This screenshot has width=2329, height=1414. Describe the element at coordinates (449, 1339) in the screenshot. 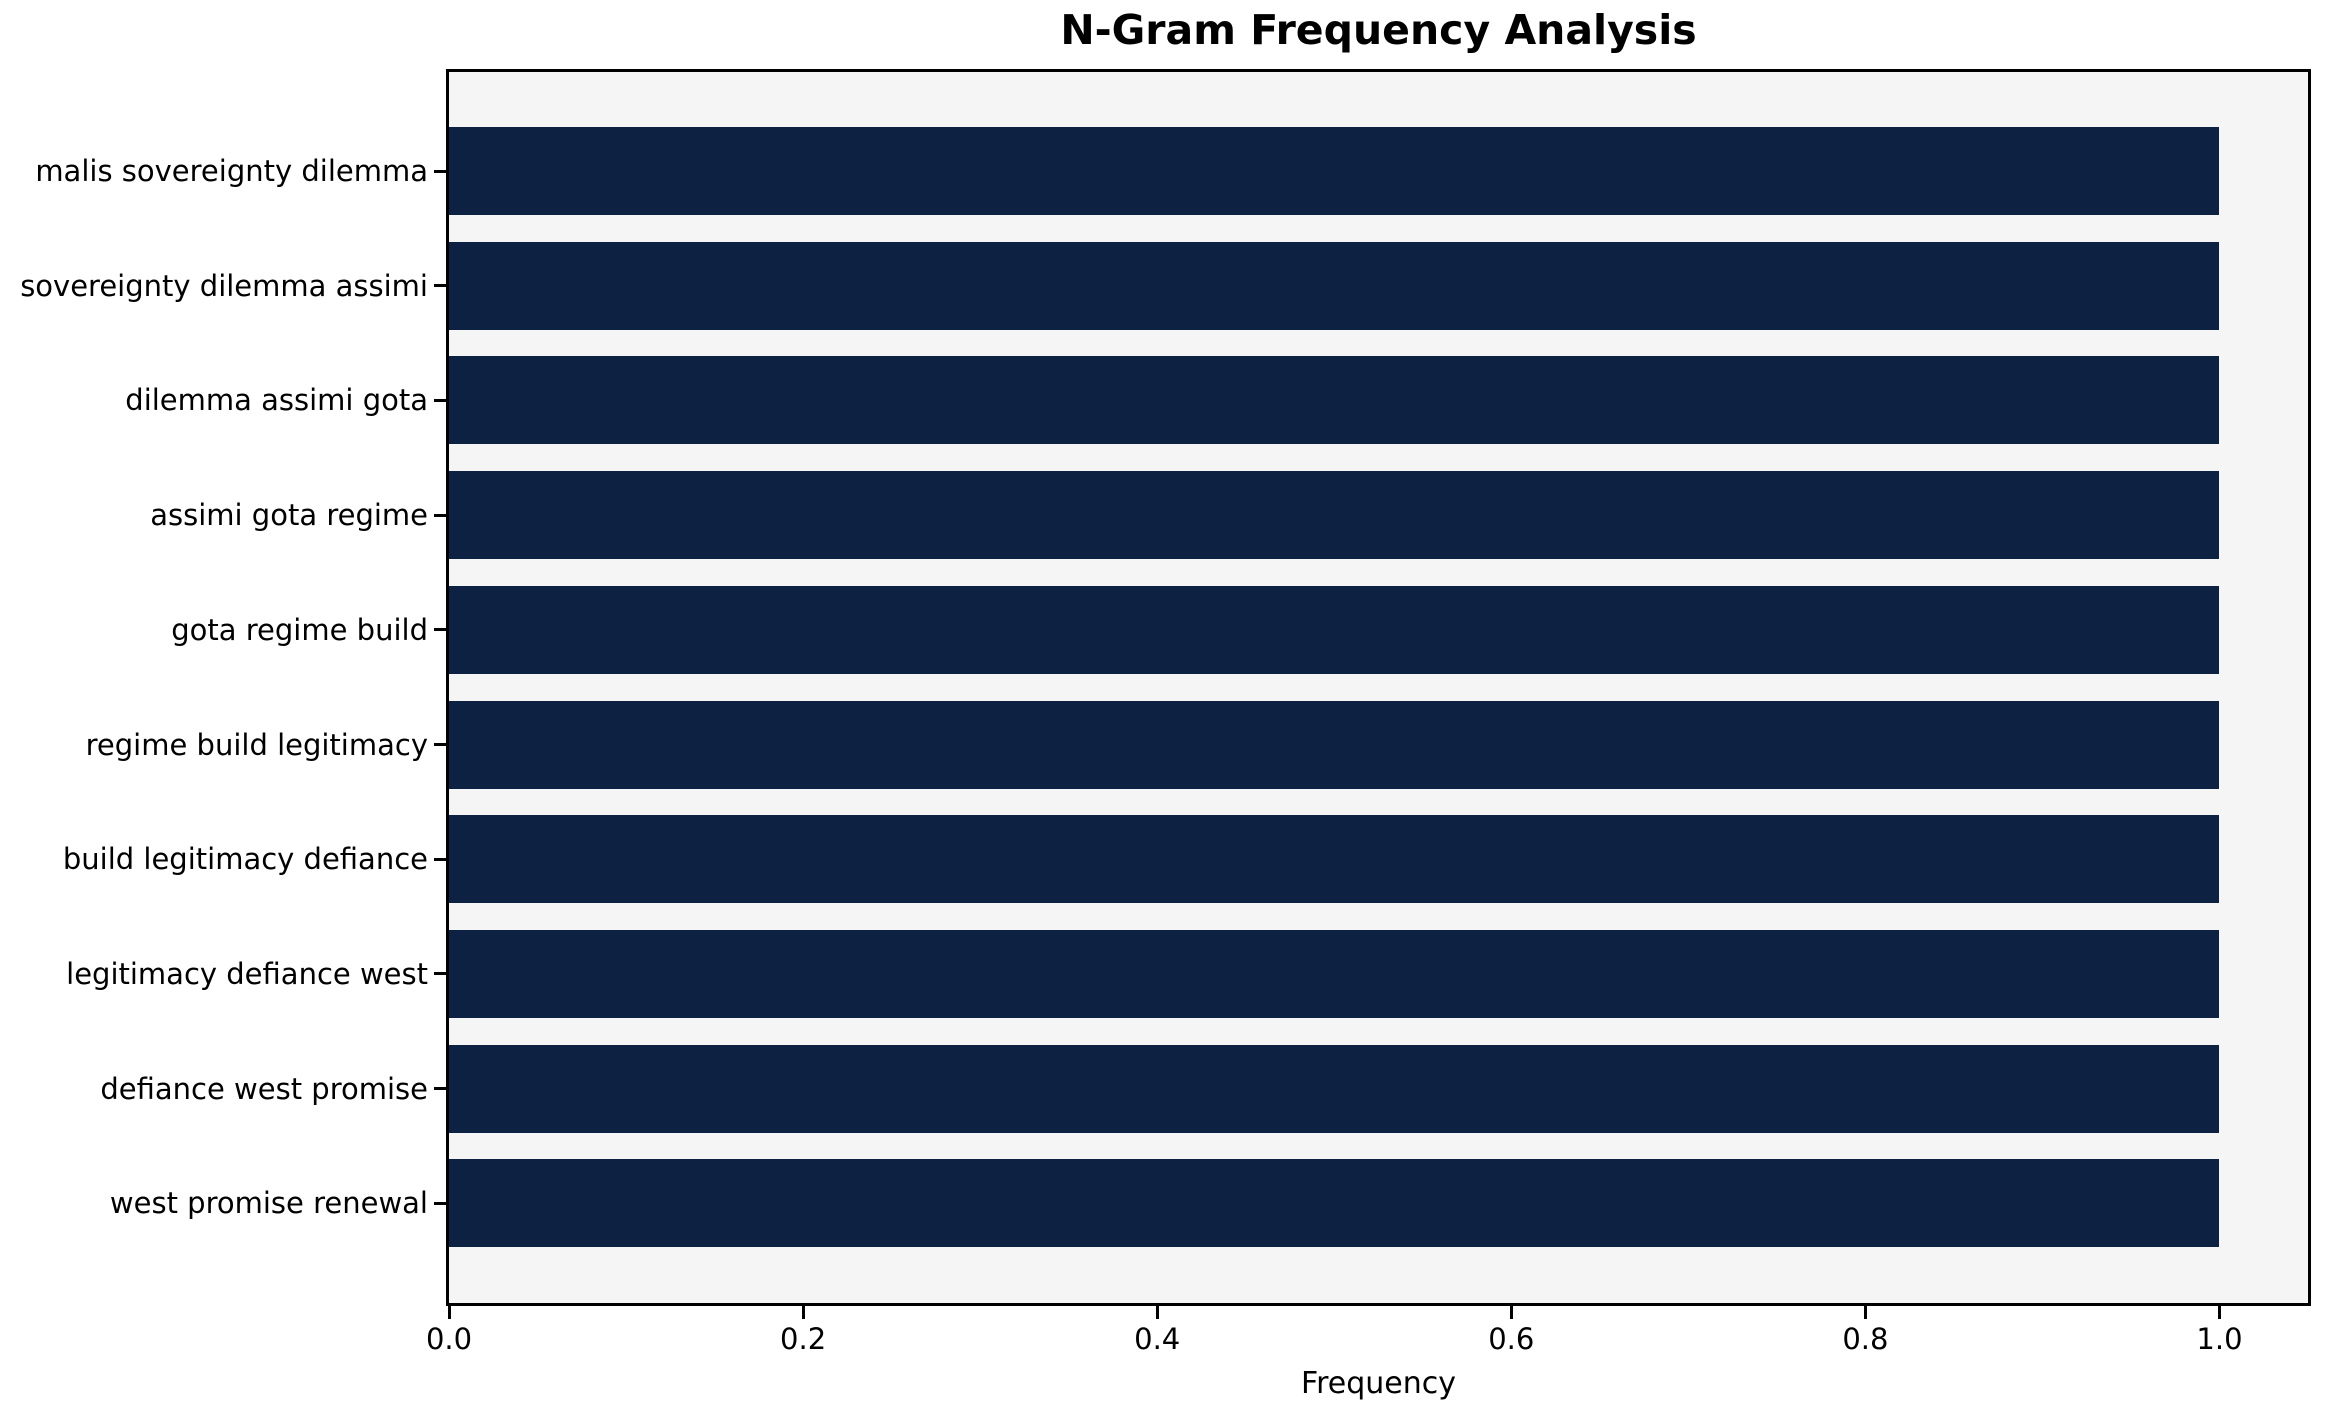

I see `x-tick-label: 0.0` at that location.